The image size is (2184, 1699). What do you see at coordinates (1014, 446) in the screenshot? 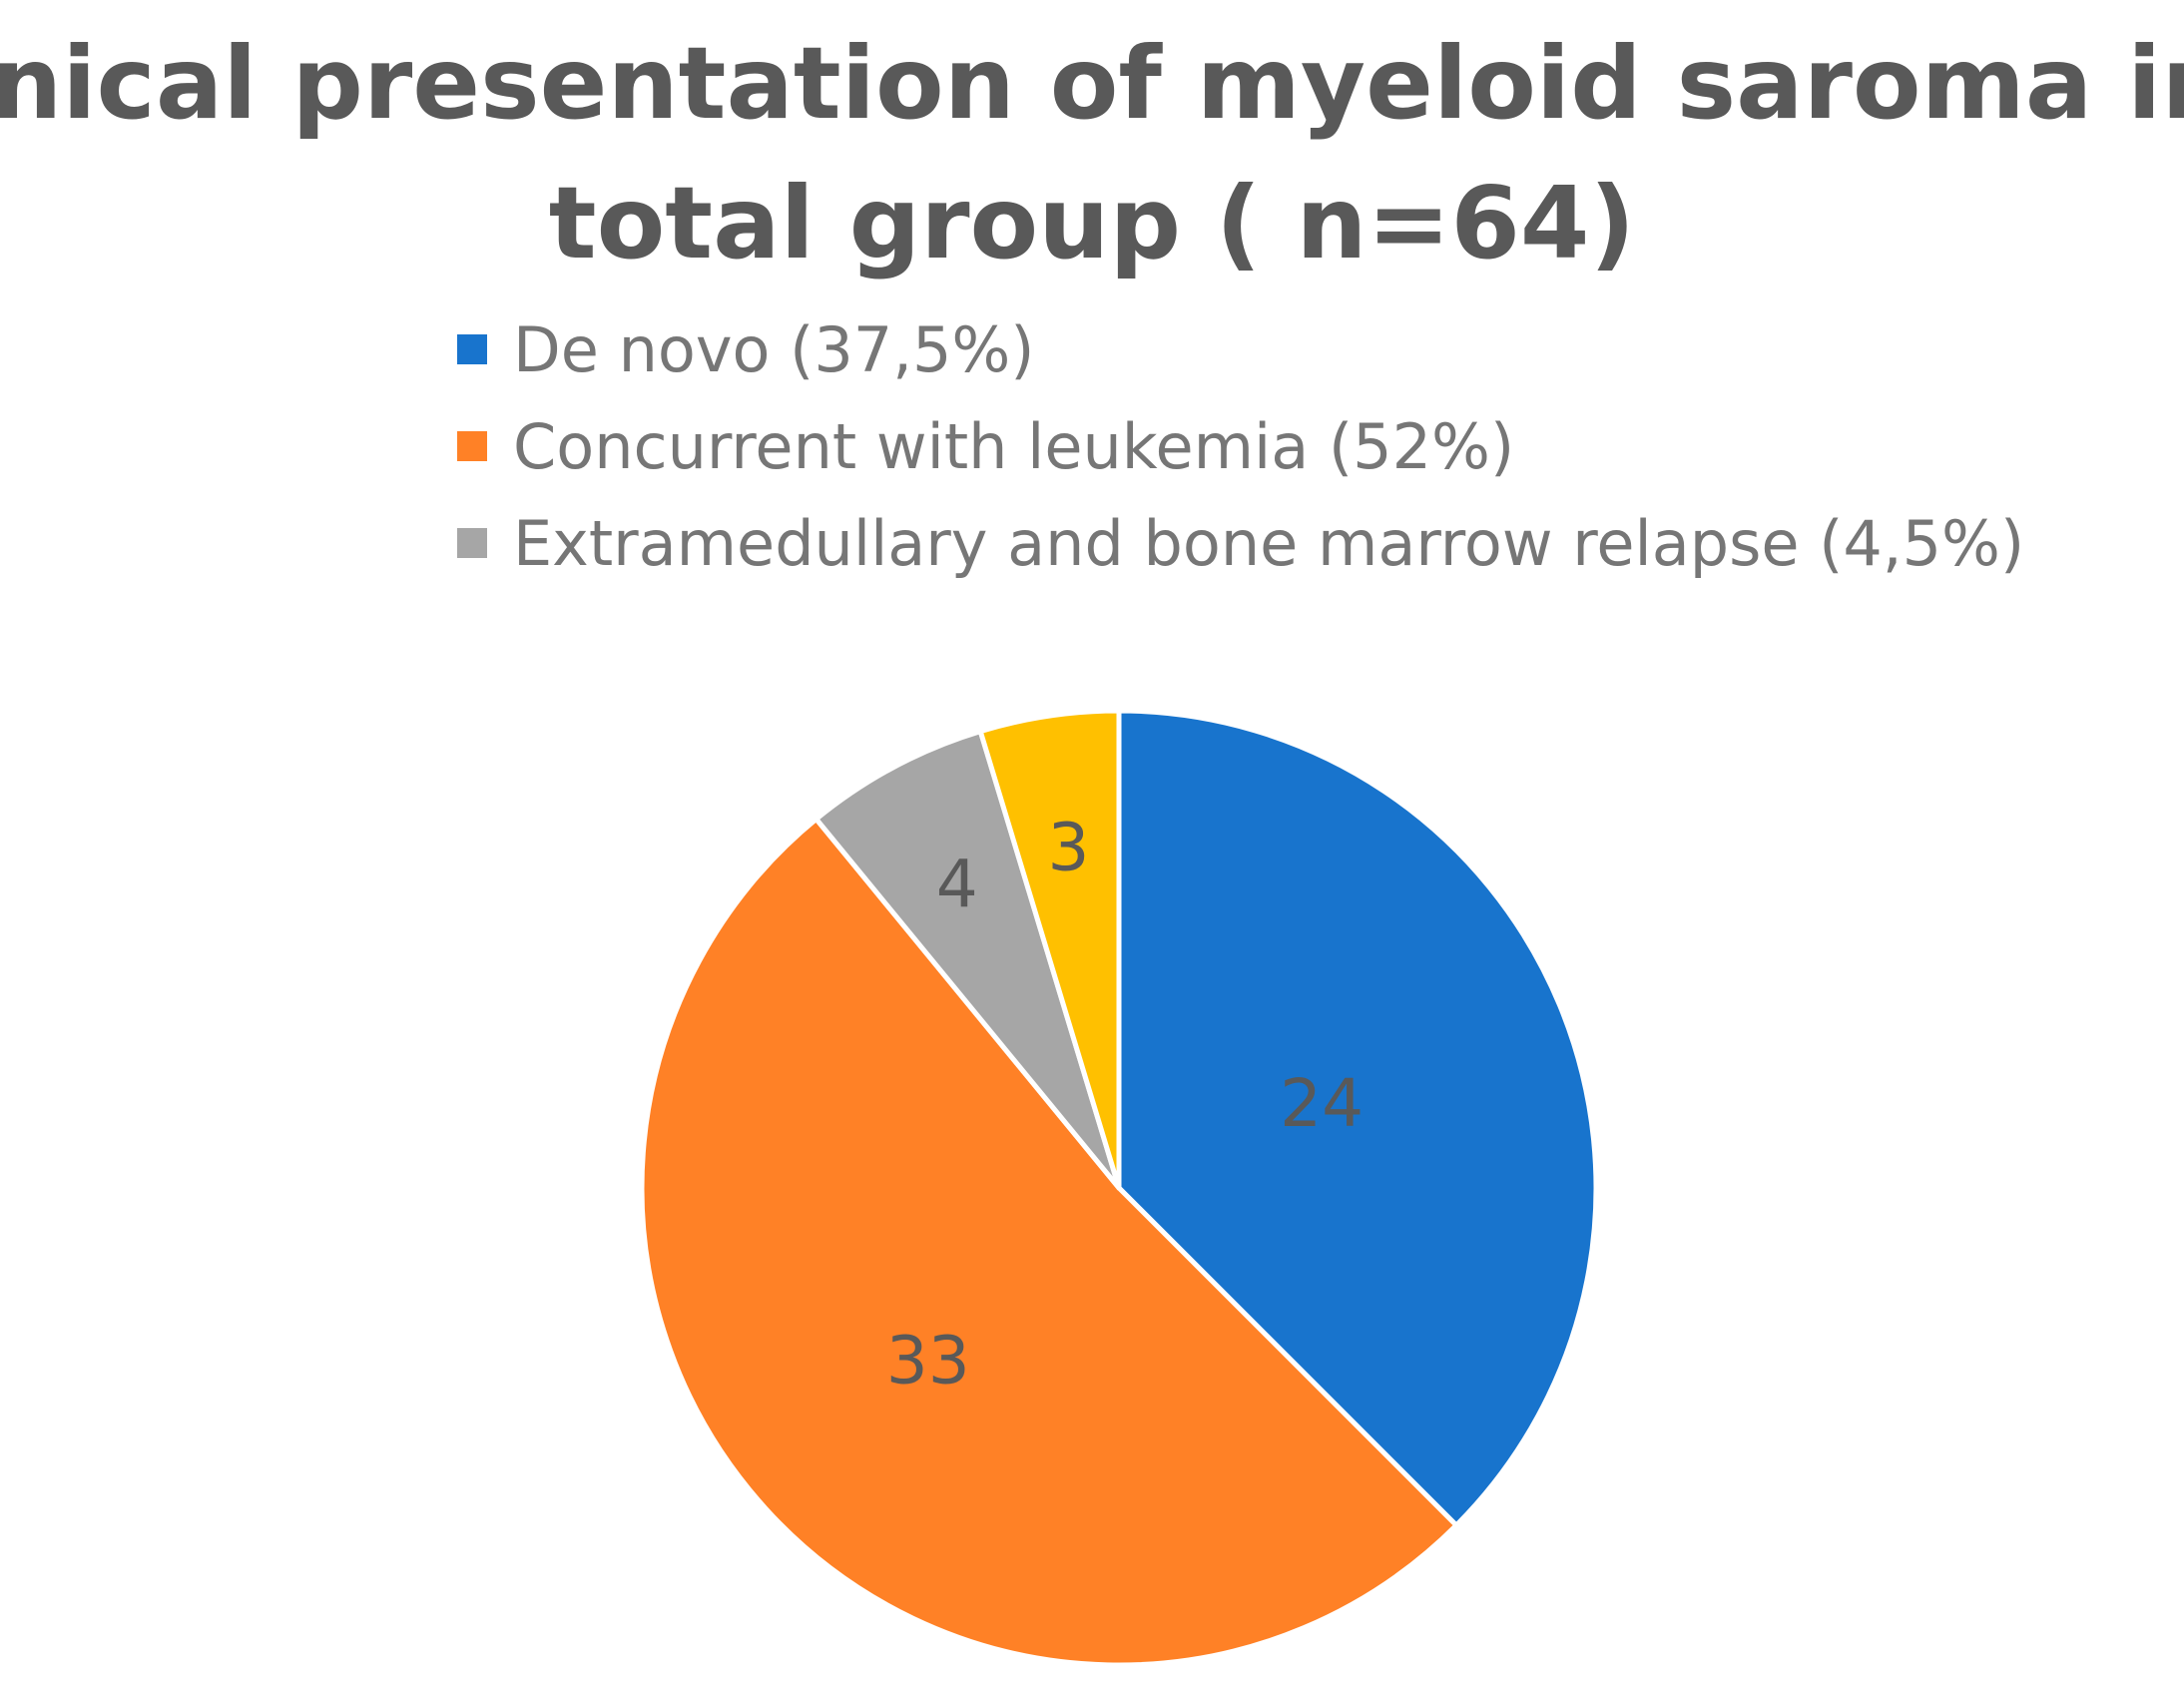
I see `legend-label: Concurrent with leukemia (52%)` at bounding box center [1014, 446].